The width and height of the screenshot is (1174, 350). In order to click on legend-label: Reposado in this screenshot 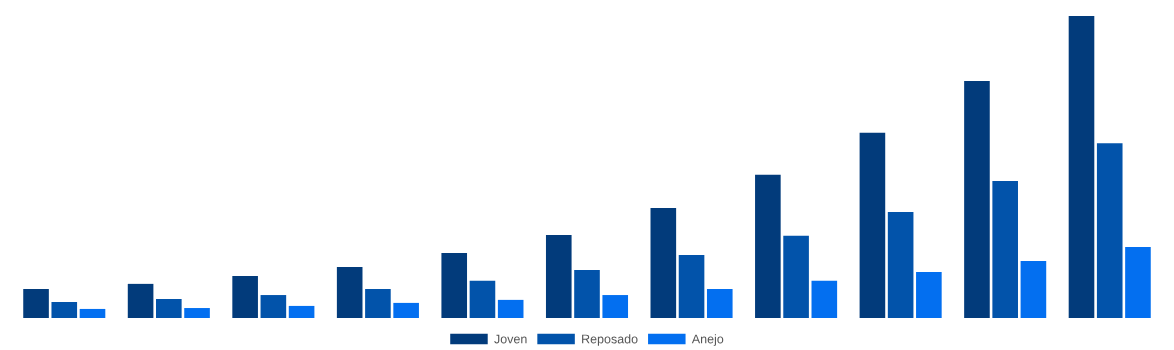, I will do `click(610, 340)`.